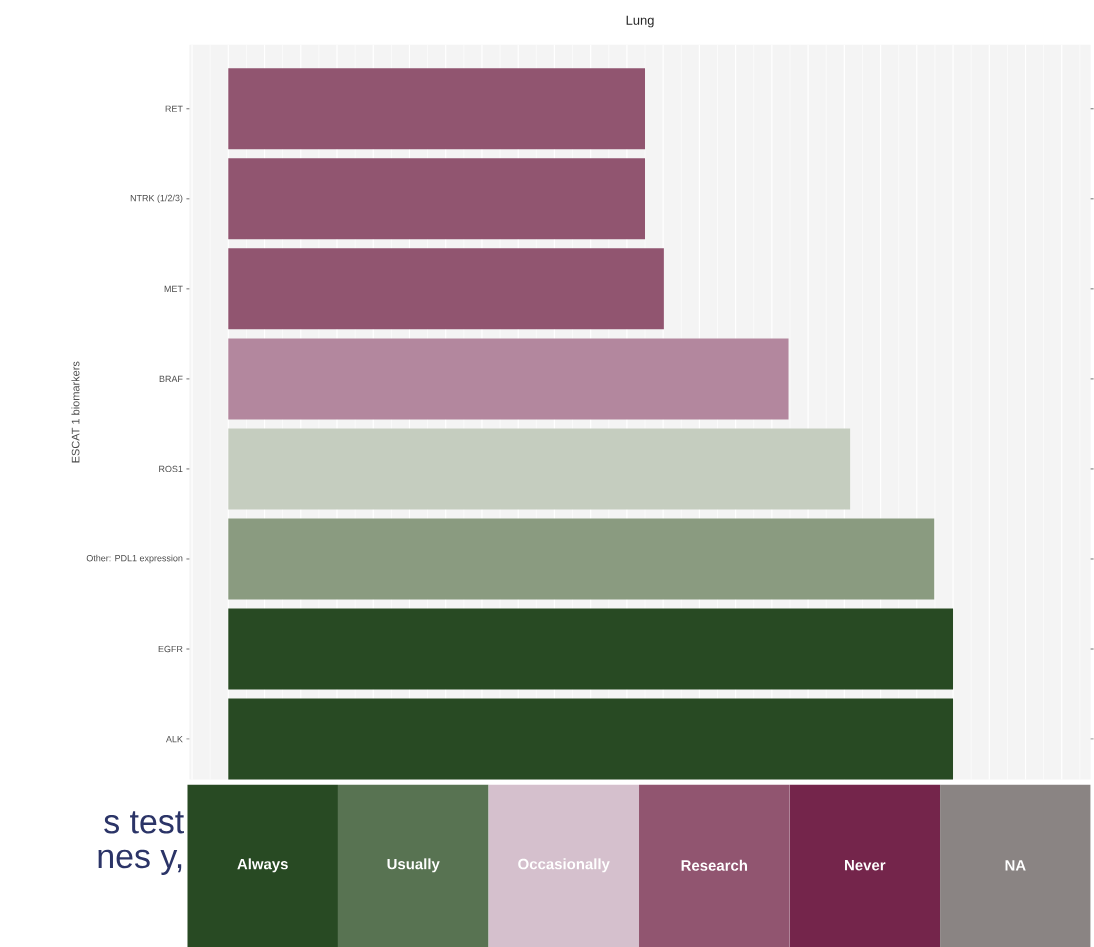  I want to click on text: nes y,, so click(140, 862).